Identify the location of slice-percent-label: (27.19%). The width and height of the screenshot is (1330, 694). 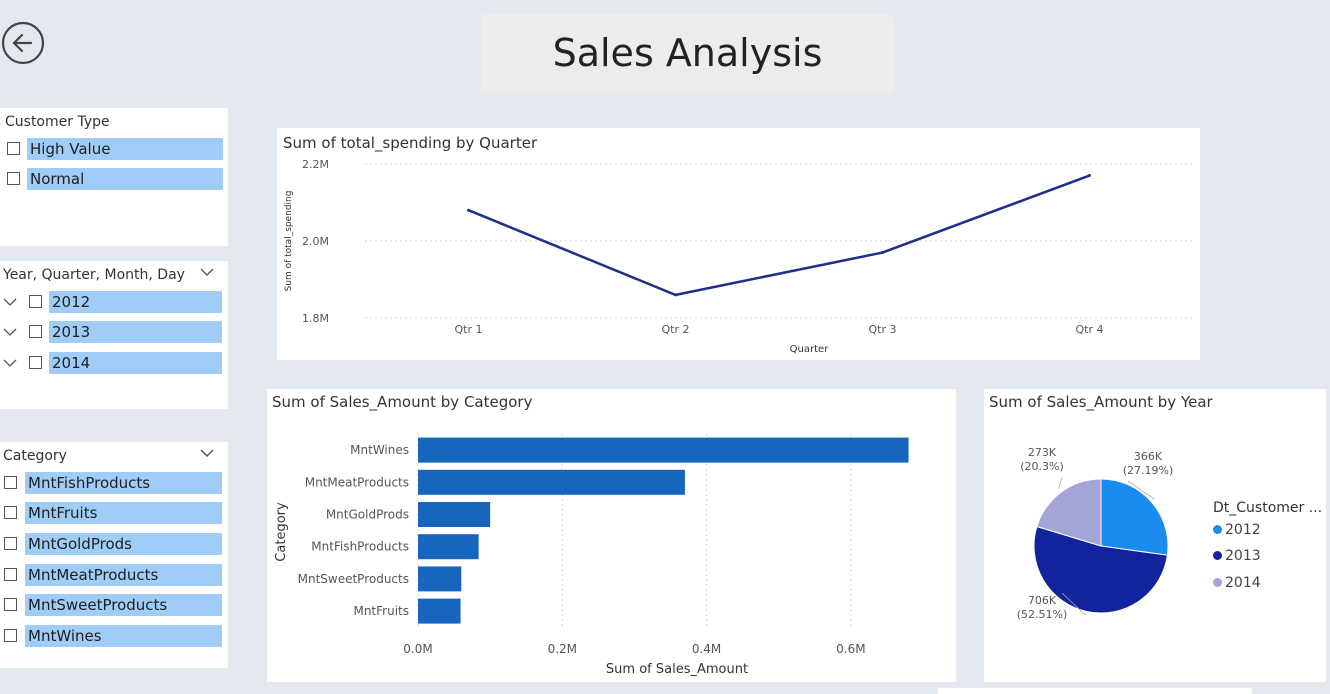
(1148, 470).